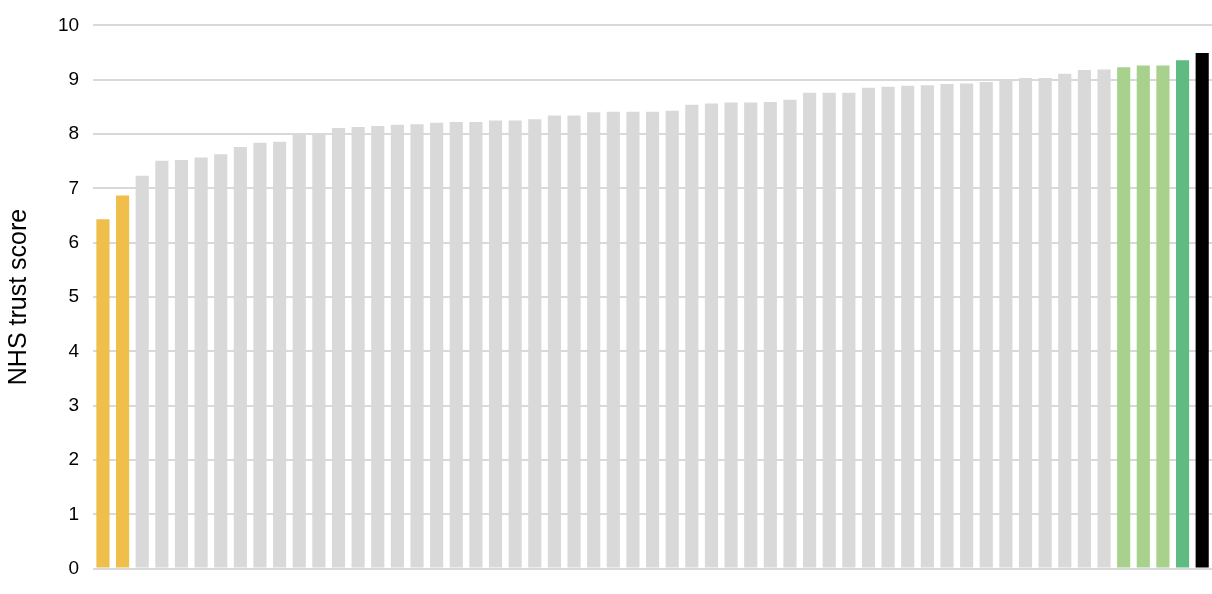  What do you see at coordinates (68, 24) in the screenshot?
I see `y-tick-label: 10` at bounding box center [68, 24].